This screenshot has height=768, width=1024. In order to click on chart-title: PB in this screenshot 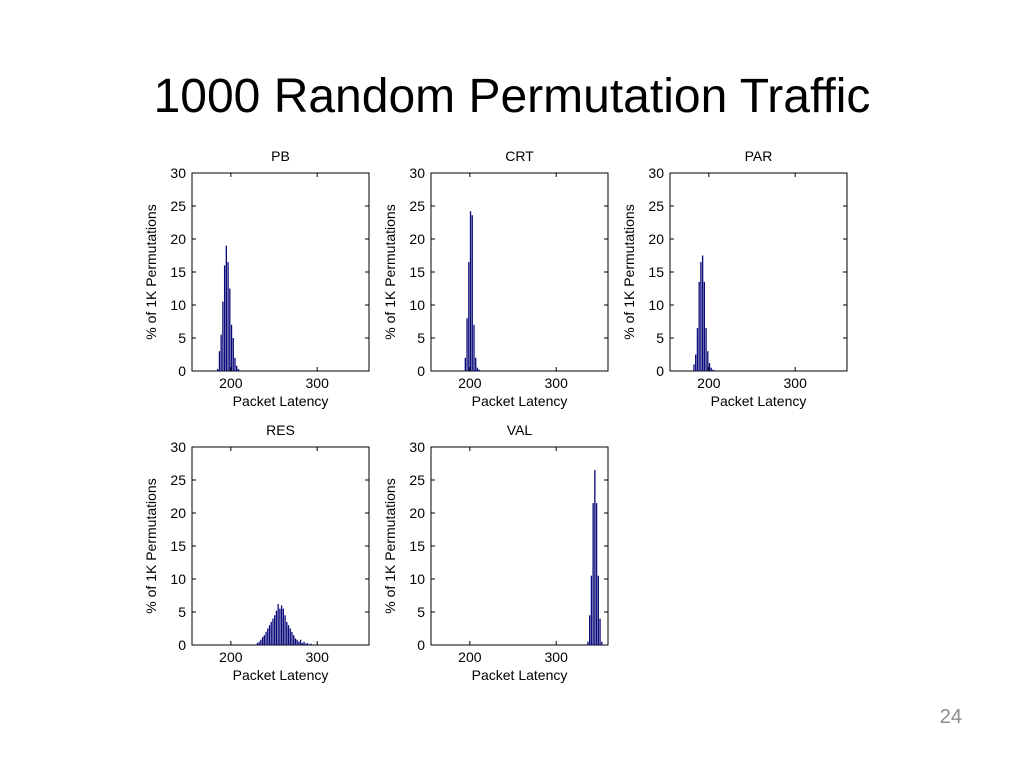, I will do `click(280, 156)`.